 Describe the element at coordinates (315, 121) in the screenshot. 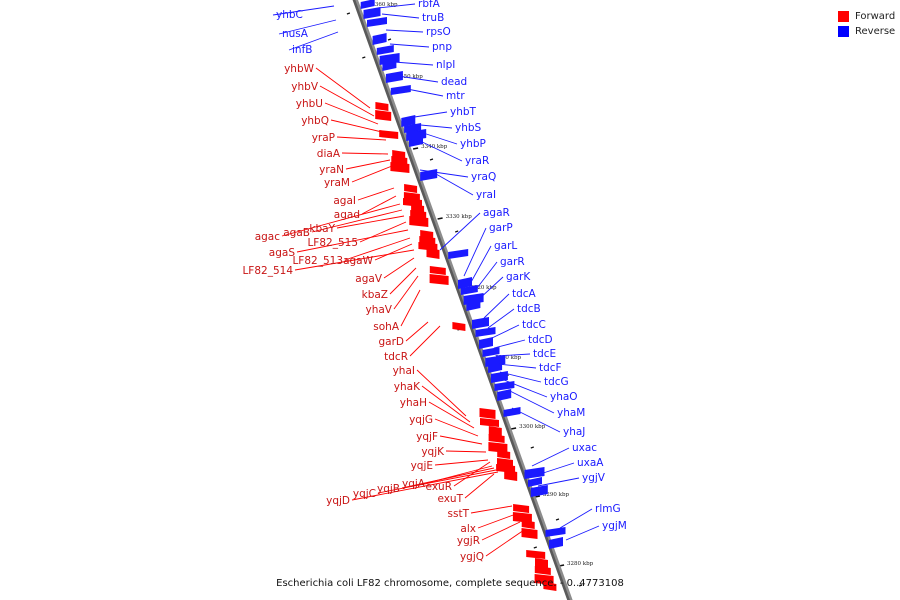

I see `forward-gene-label: yhbQ` at that location.